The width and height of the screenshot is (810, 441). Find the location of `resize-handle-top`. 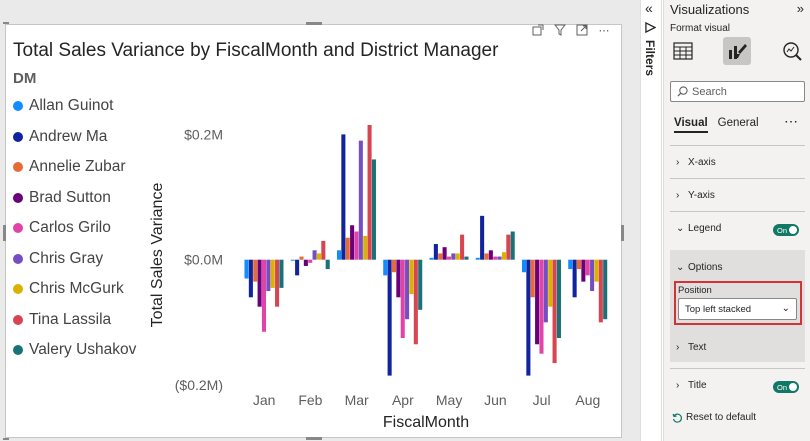

resize-handle-top is located at coordinates (314, 23).